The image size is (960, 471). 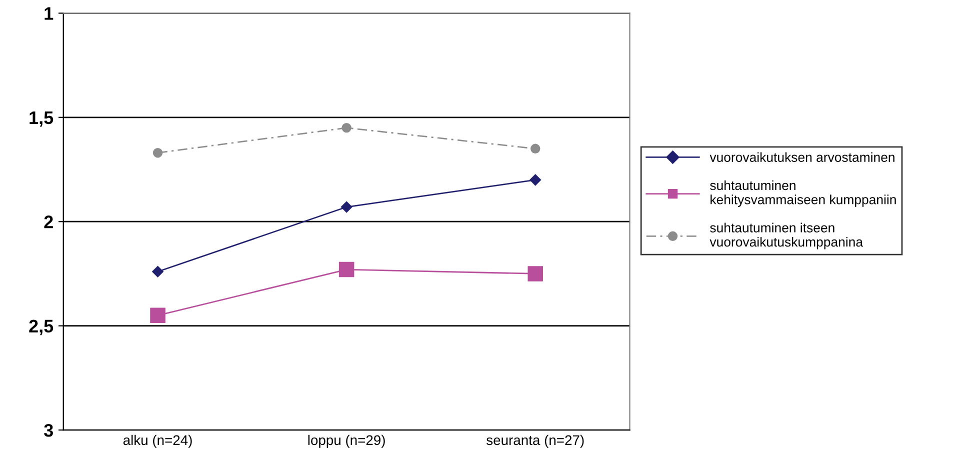 I want to click on x-tick-label: loppu (n=29), so click(x=346, y=441).